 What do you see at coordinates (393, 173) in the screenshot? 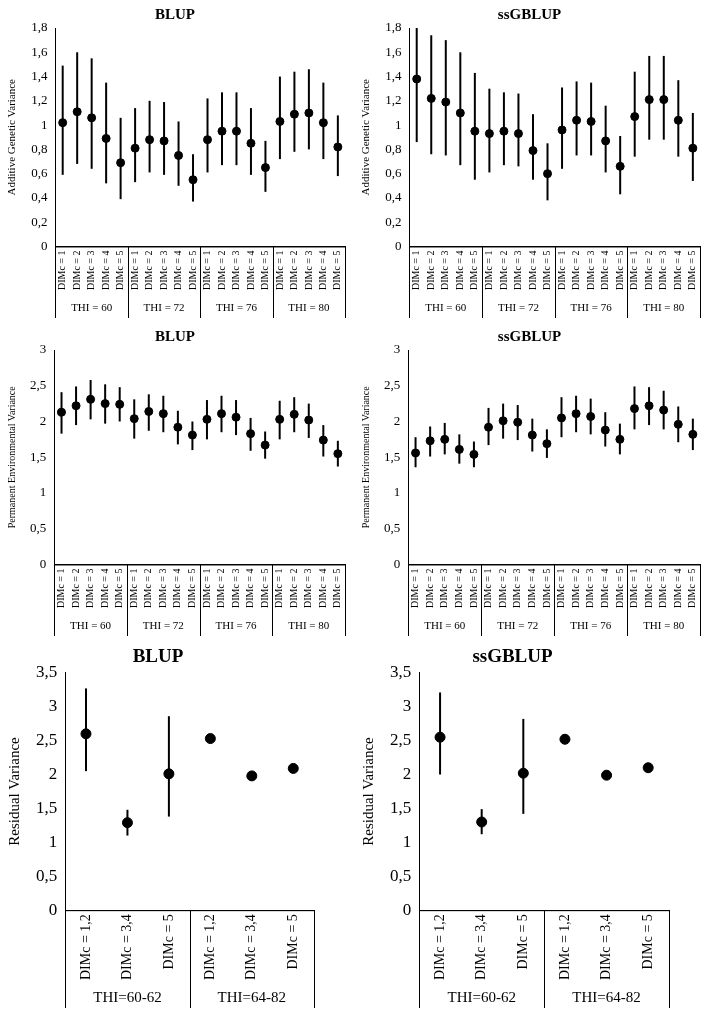
I see `y-tick-label: 0,6` at bounding box center [393, 173].